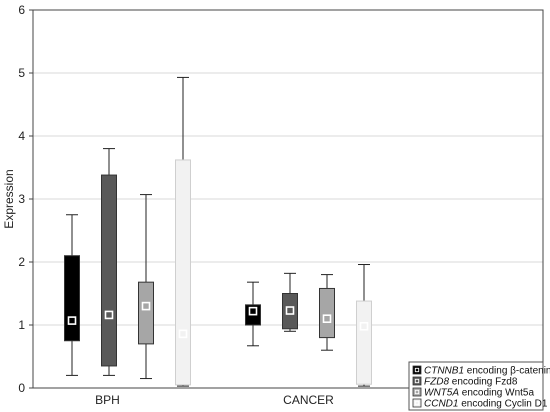 This screenshot has height=412, width=550. I want to click on x-tick-label-bph: BPH, so click(107, 400).